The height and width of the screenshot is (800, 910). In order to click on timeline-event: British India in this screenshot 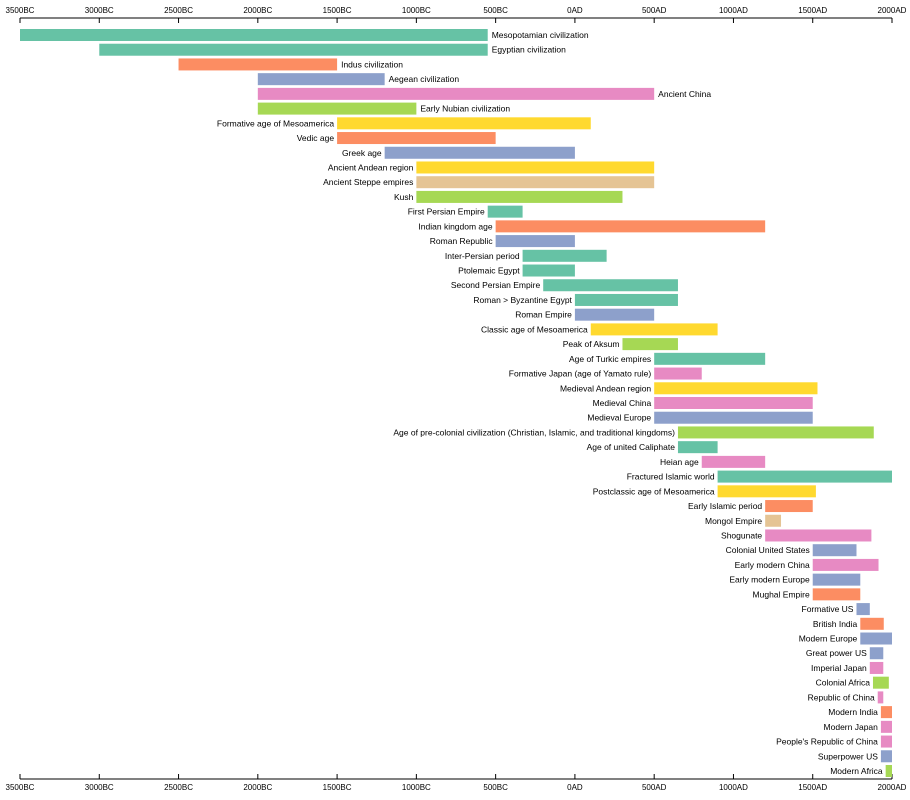, I will do `click(848, 623)`.